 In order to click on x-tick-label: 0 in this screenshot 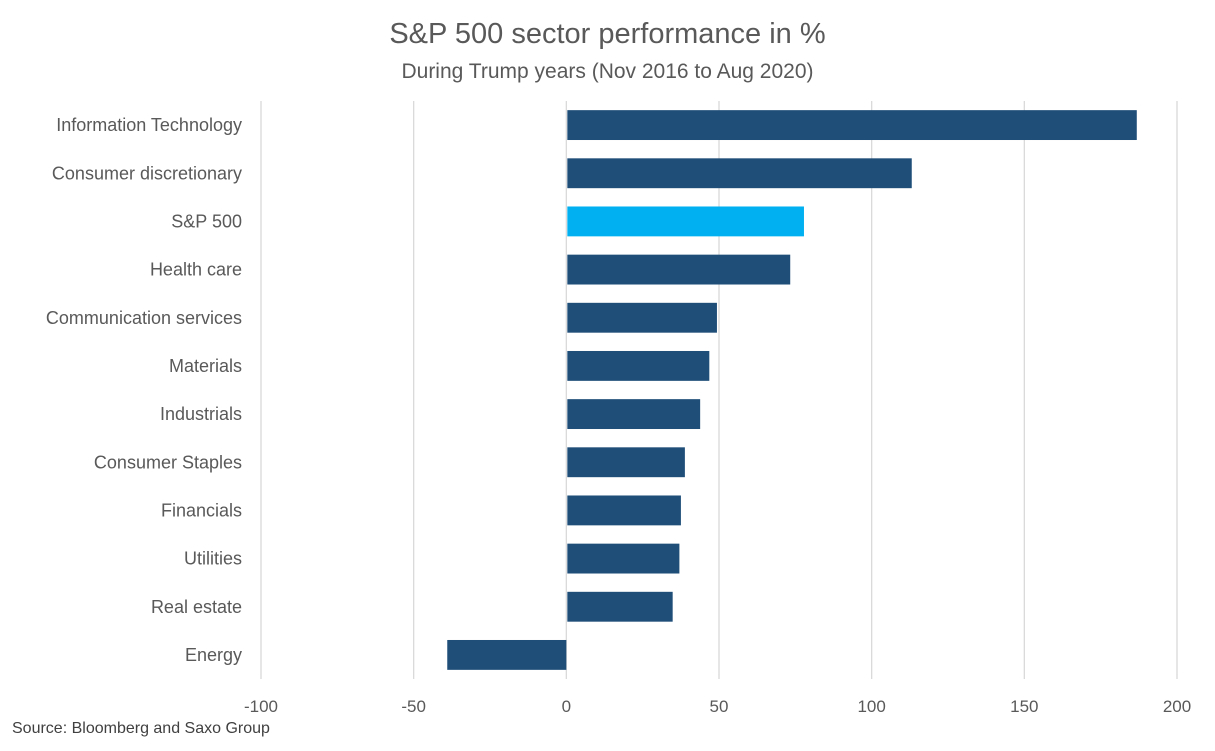, I will do `click(566, 706)`.